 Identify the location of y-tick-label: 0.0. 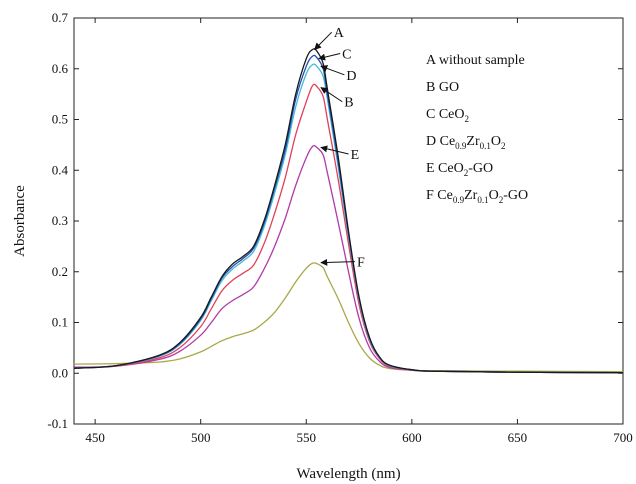
(60, 372).